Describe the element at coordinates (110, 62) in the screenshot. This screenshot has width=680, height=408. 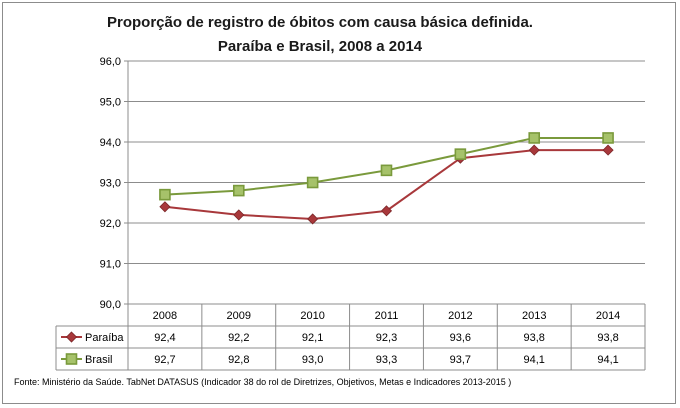
I see `y-tick-label: 96,0` at that location.